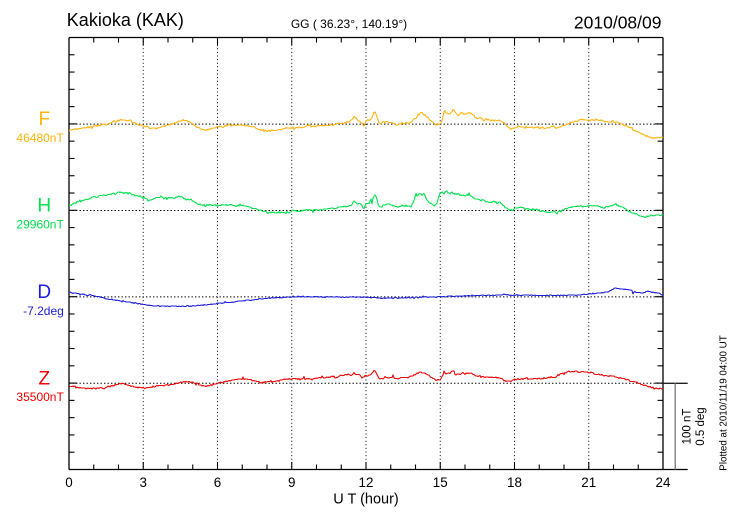  I want to click on svg-text: D, so click(44, 292).